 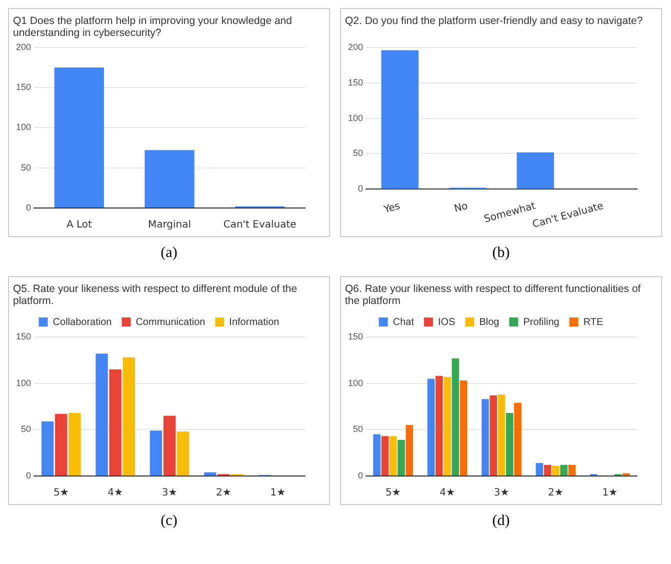 What do you see at coordinates (79, 225) in the screenshot?
I see `x-tick-label: A Lot` at bounding box center [79, 225].